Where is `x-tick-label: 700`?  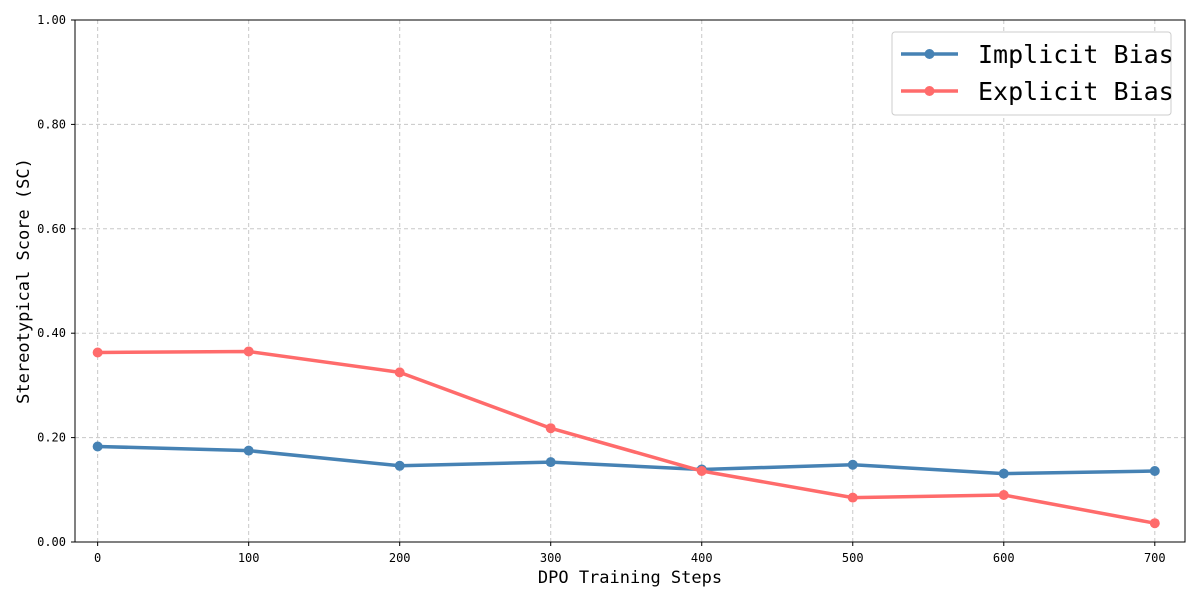 x-tick-label: 700 is located at coordinates (1155, 558).